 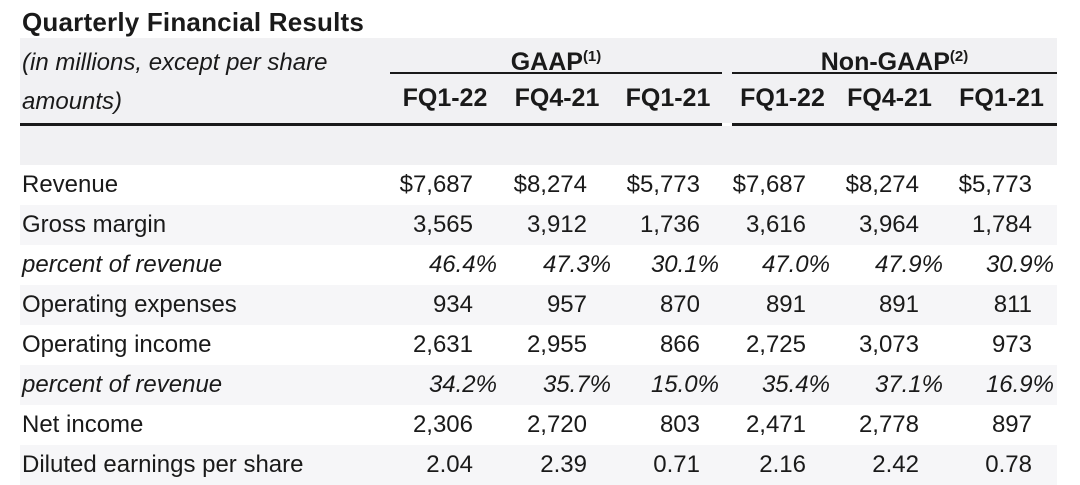 What do you see at coordinates (592, 56) in the screenshot?
I see `gaap-footnote-marker: (1)` at bounding box center [592, 56].